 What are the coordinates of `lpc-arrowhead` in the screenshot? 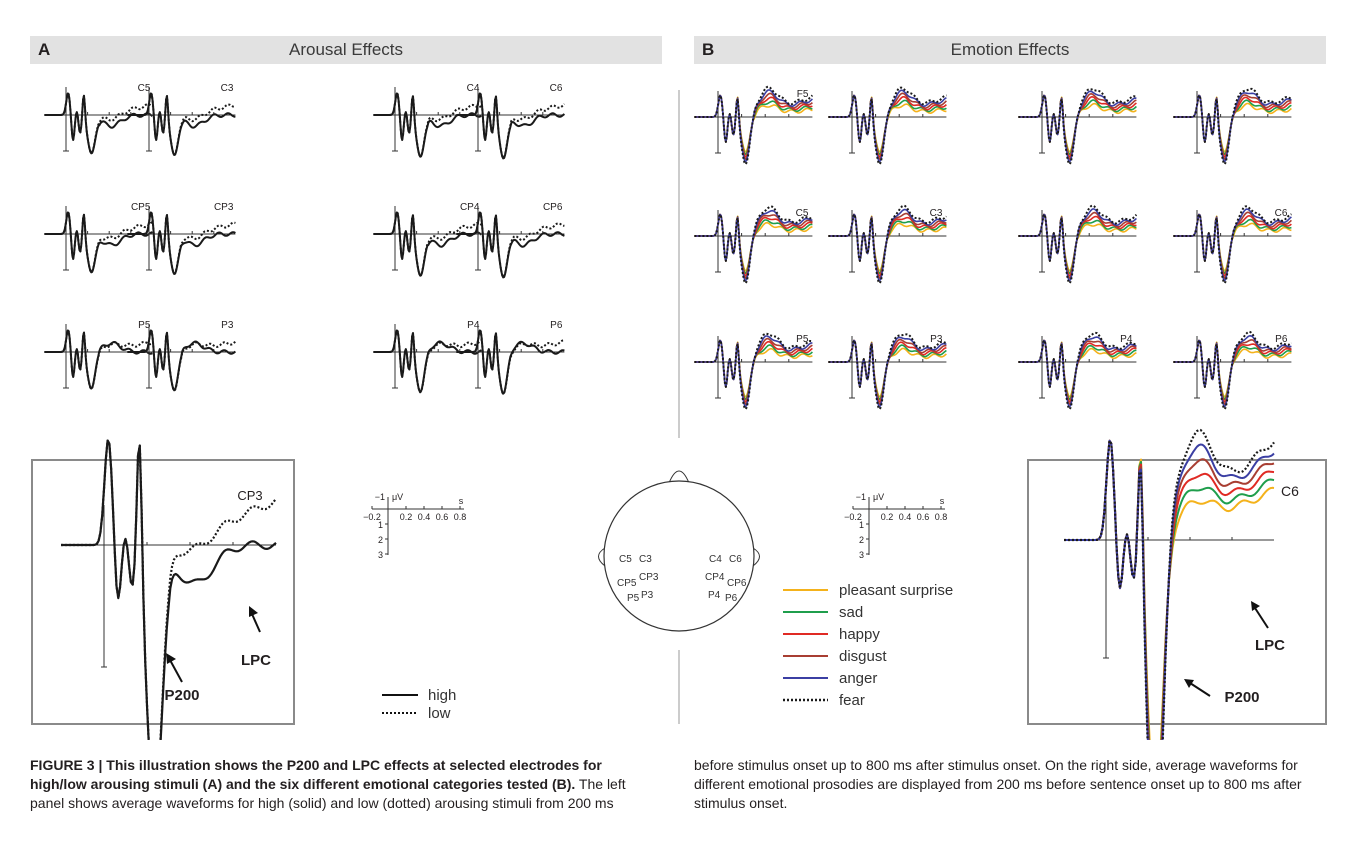 It's located at (1255, 606).